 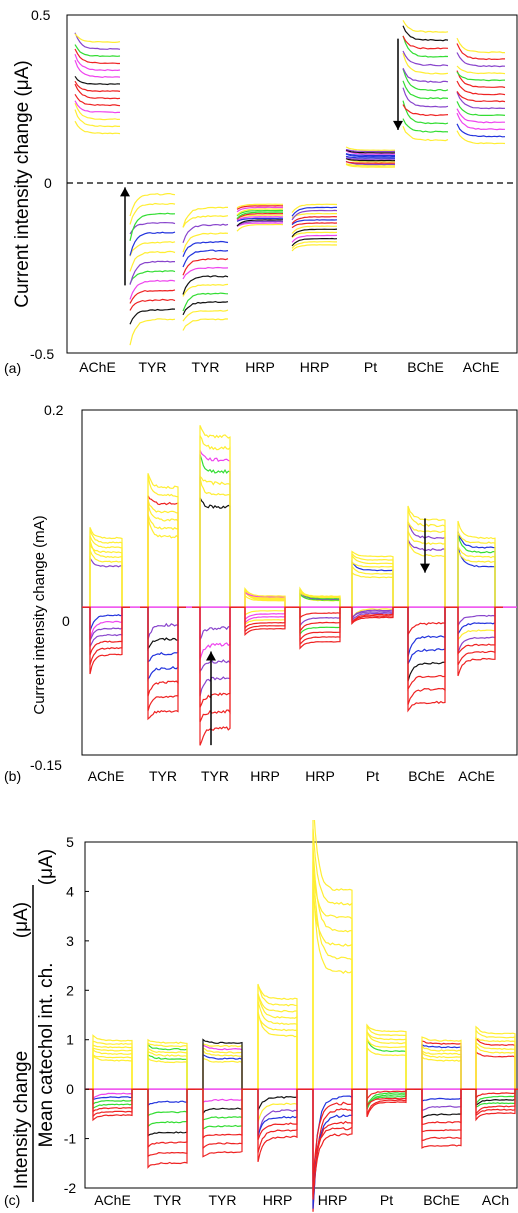 I want to click on block-5-traces, so click(x=332, y=1016).